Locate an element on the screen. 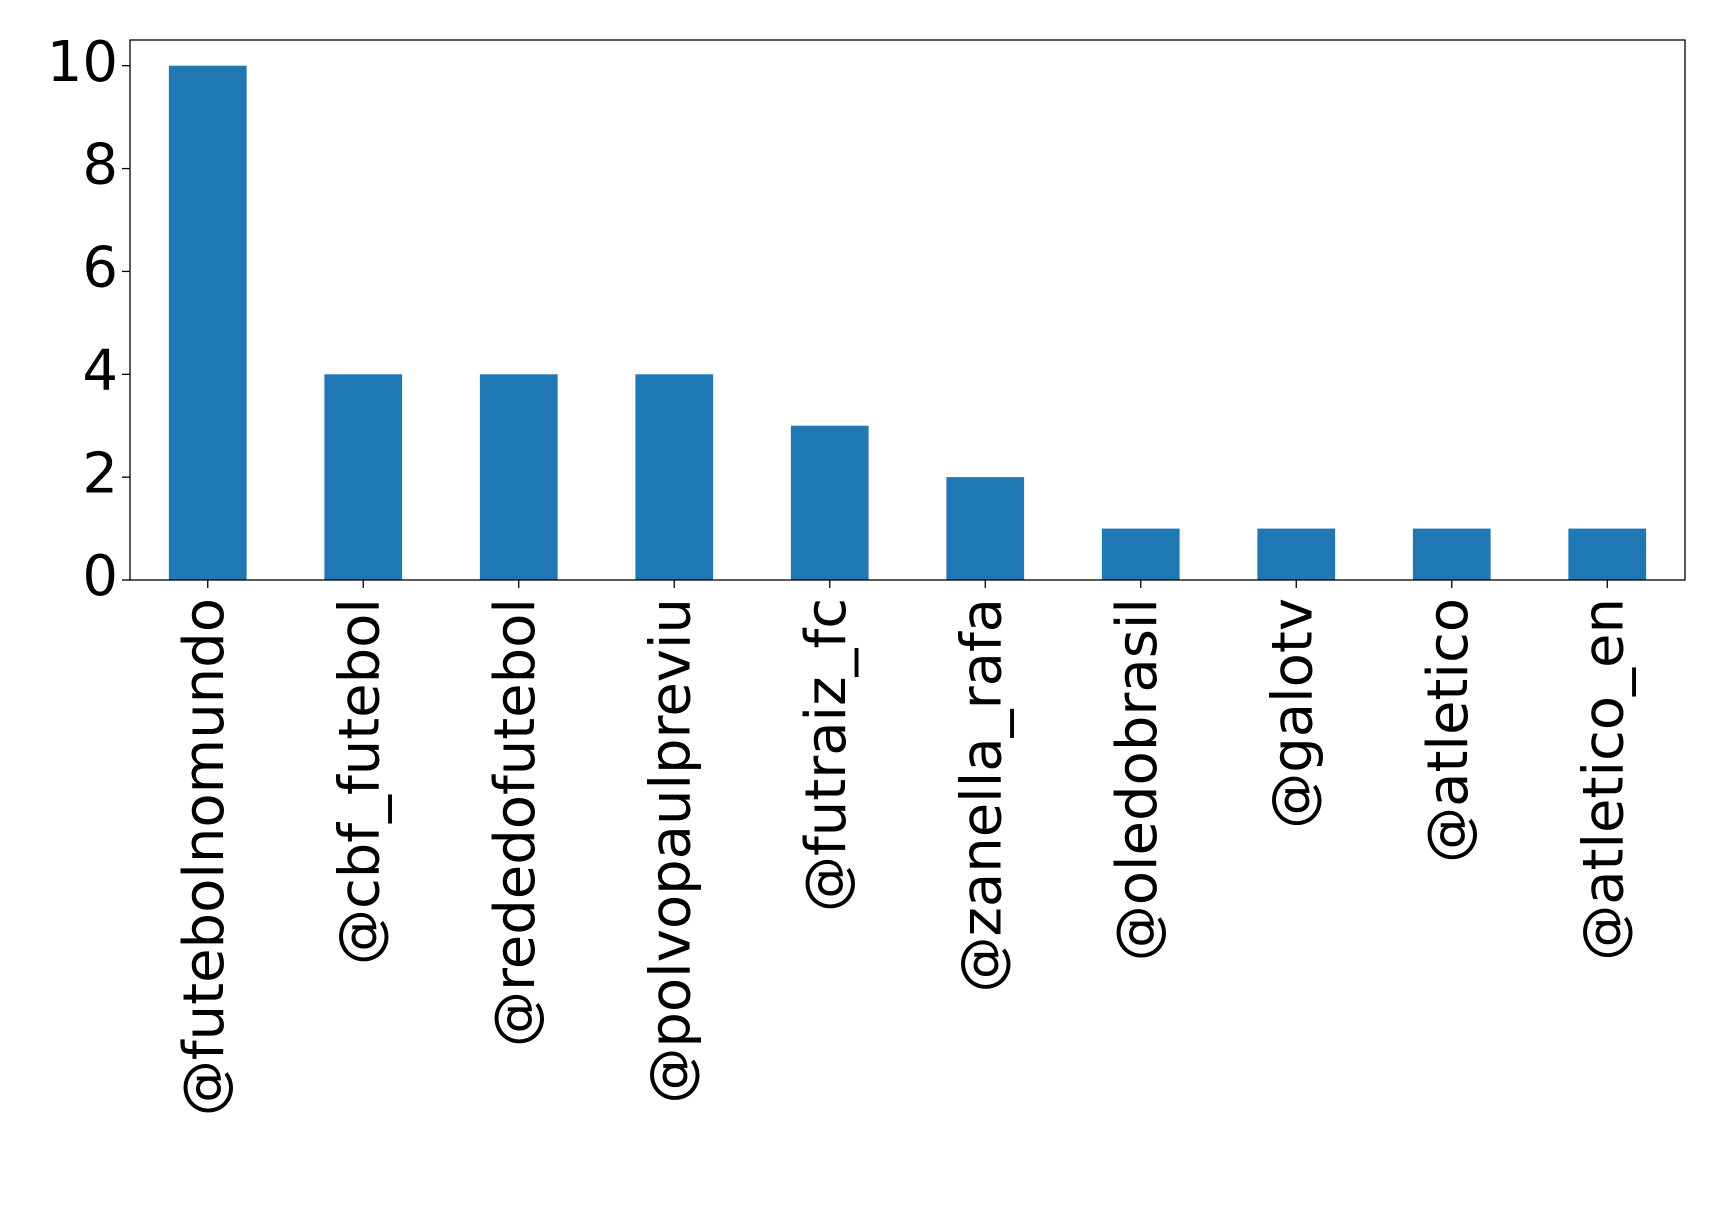  x-tick-label: @futebolnomundo is located at coordinates (204, 857).